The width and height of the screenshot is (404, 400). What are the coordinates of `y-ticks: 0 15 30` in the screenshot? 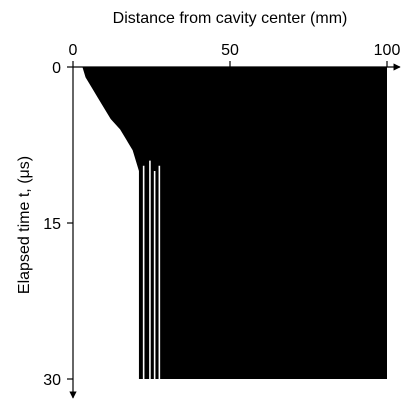 It's located at (58, 224).